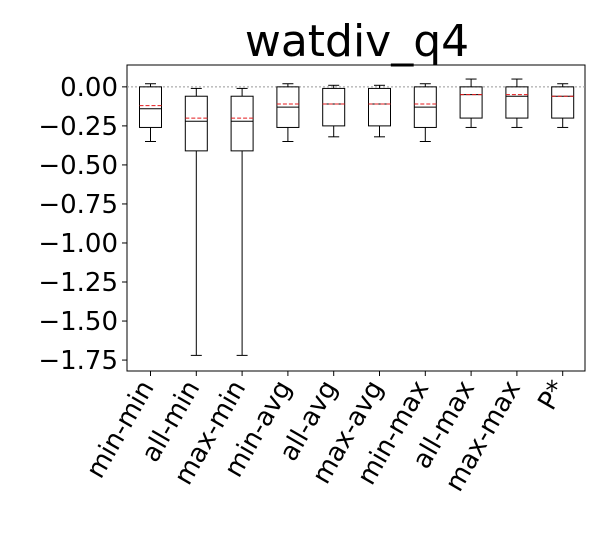  What do you see at coordinates (89, 88) in the screenshot?
I see `y-tick-label: 0.00` at bounding box center [89, 88].